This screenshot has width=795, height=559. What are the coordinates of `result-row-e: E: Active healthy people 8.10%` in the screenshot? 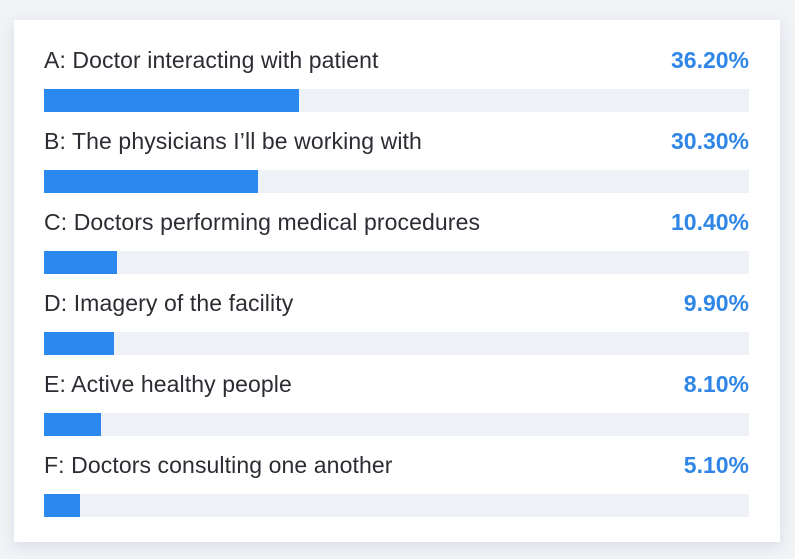 It's located at (396, 409).